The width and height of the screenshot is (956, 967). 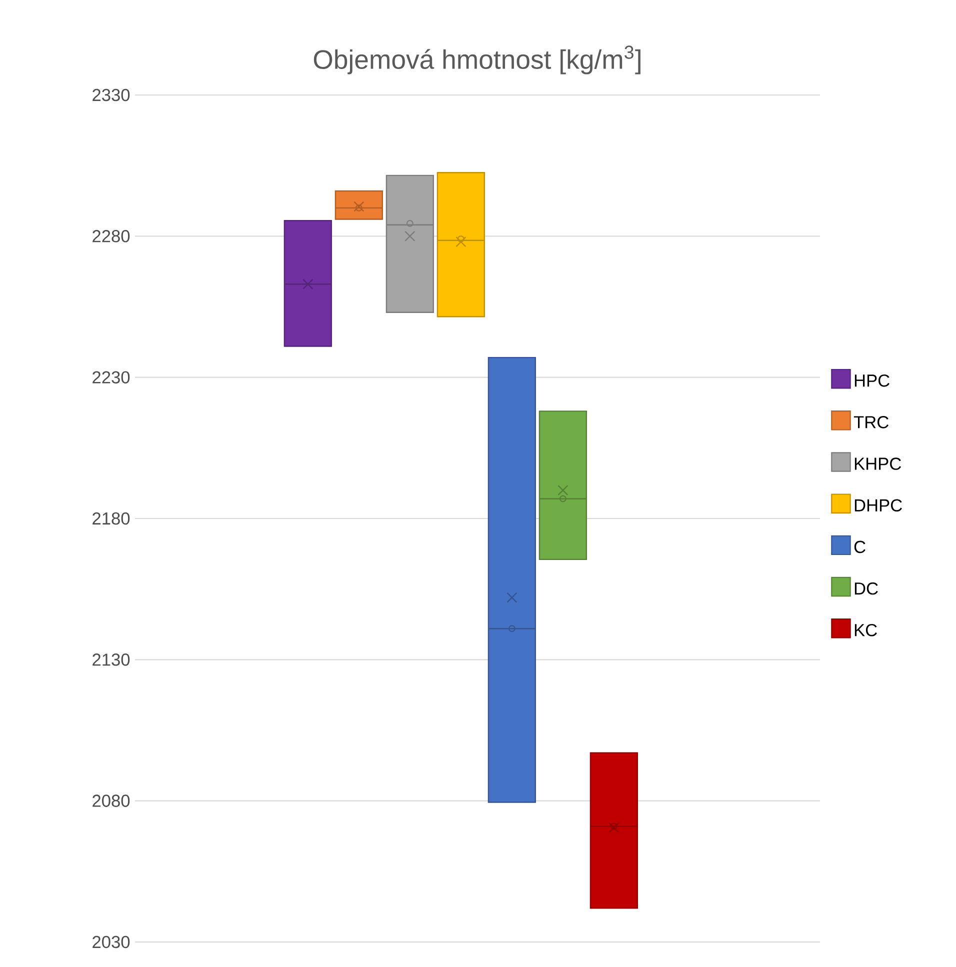 I want to click on legend-label: DC, so click(x=866, y=588).